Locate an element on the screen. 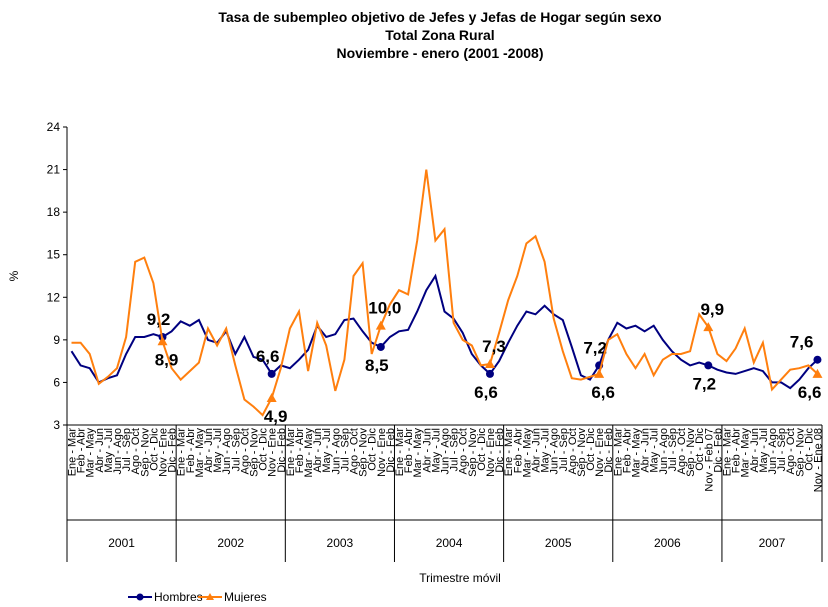  x-axis-label: Trimestre móvil is located at coordinates (460, 578).